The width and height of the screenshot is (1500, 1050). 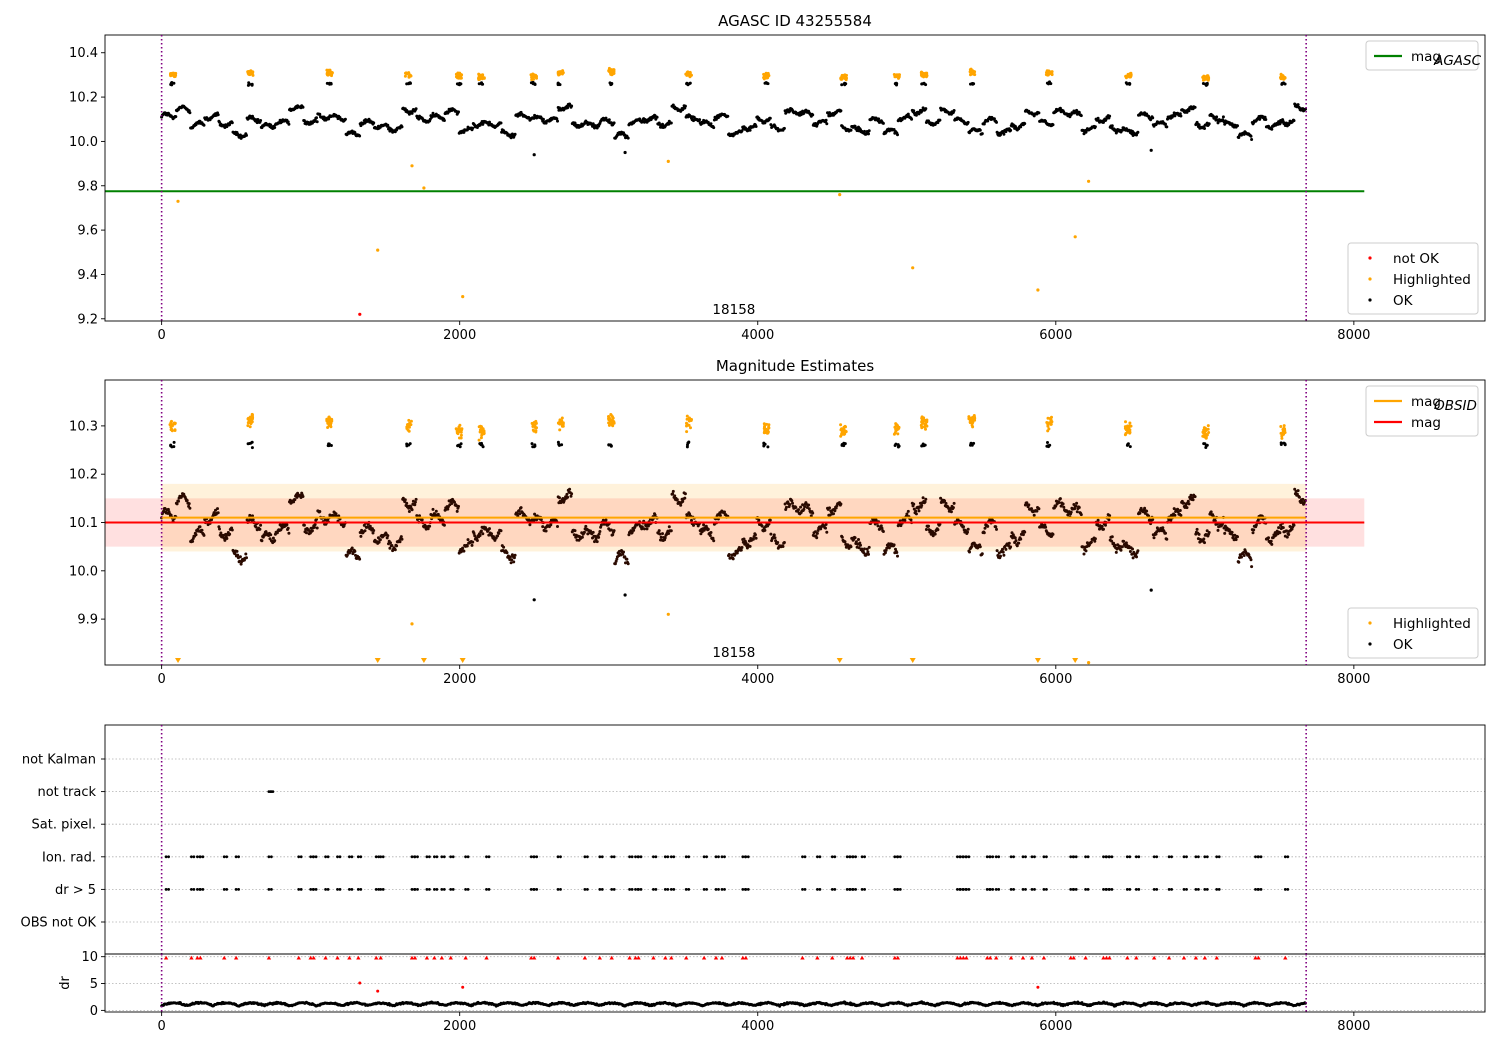 What do you see at coordinates (59, 923) in the screenshot?
I see `flag-row-label: OBS not OK` at bounding box center [59, 923].